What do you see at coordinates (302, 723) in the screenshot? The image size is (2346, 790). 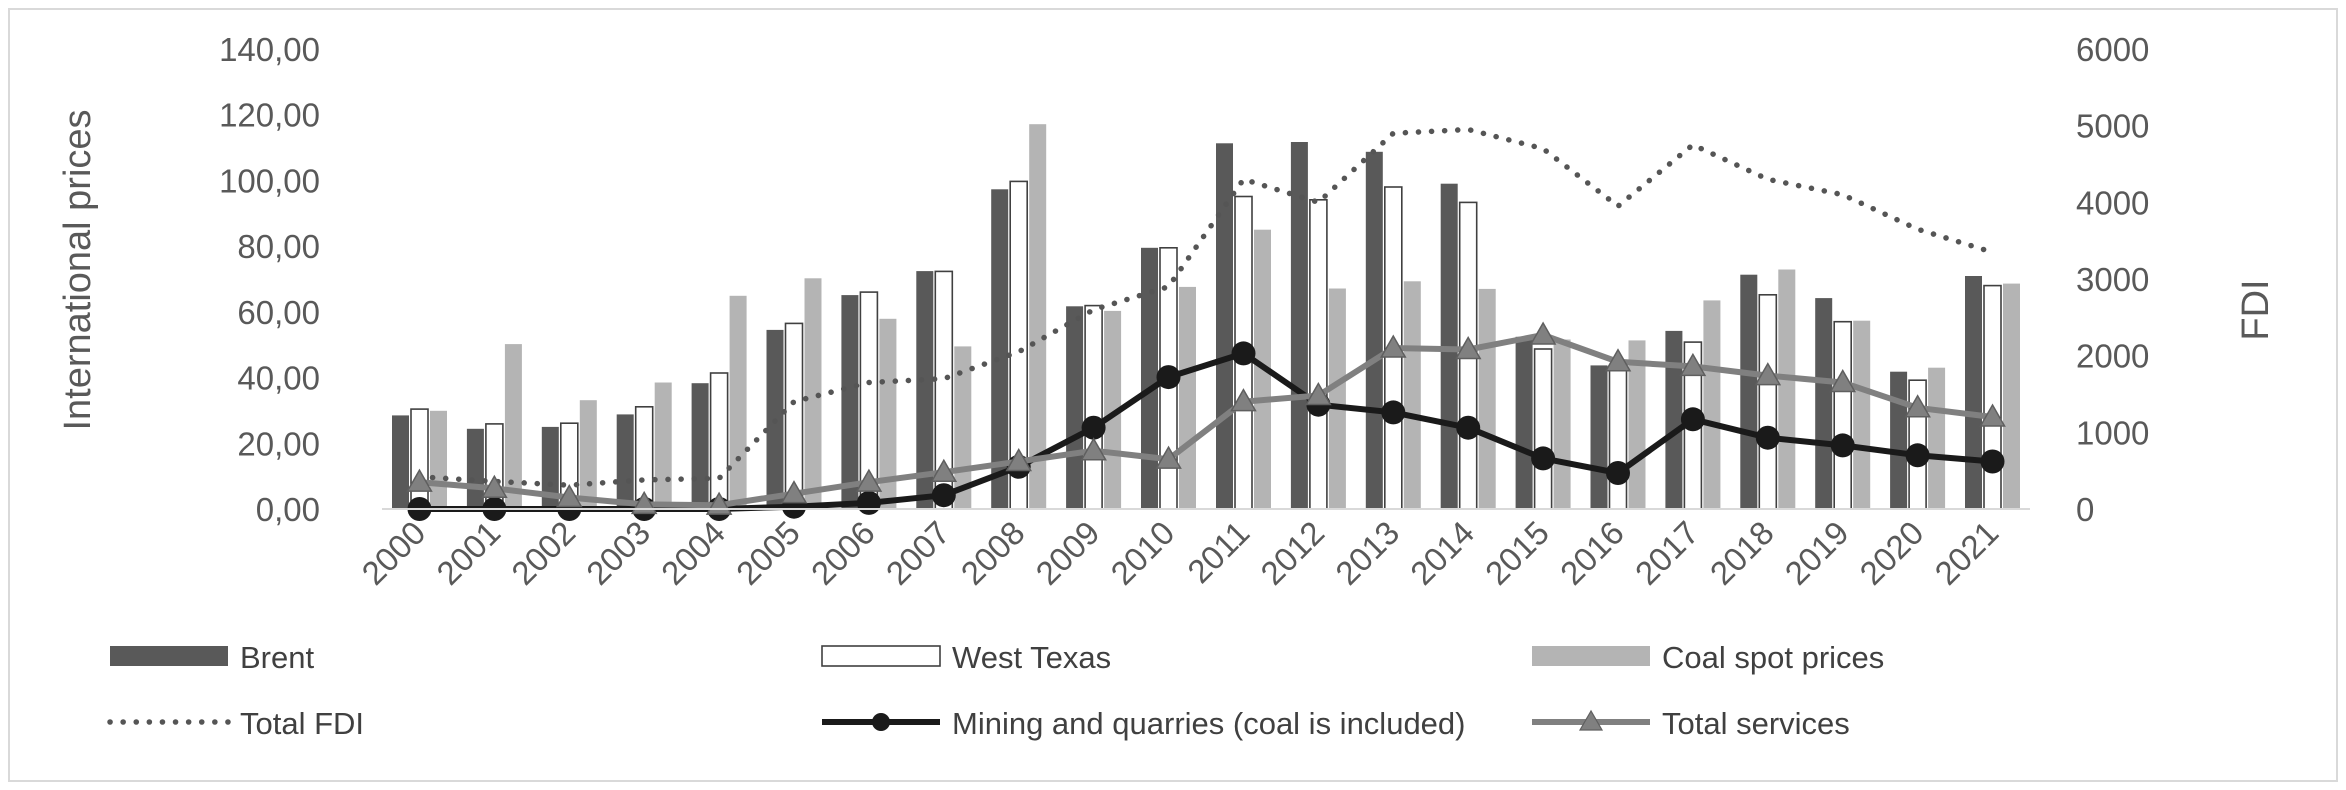 I see `legend-label: Total FDI` at bounding box center [302, 723].